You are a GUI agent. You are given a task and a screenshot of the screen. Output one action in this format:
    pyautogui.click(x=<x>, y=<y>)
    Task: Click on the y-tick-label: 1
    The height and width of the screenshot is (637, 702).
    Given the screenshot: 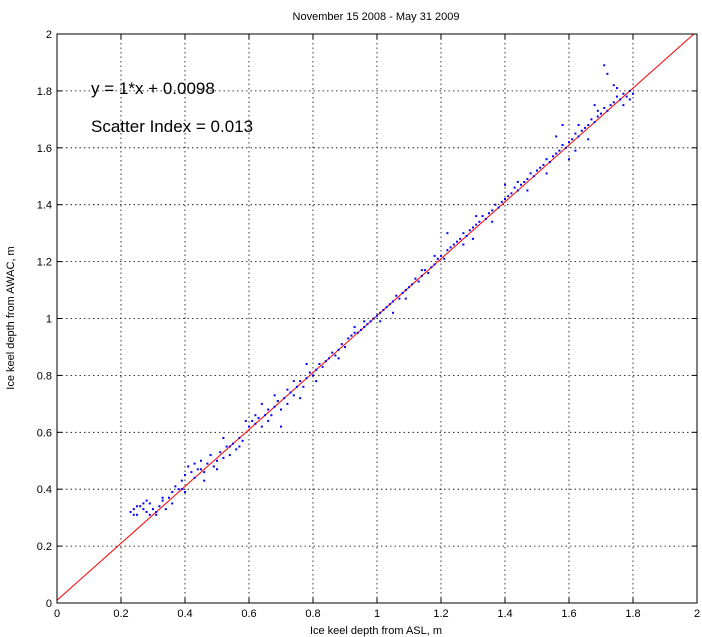 What is the action you would take?
    pyautogui.click(x=49, y=320)
    